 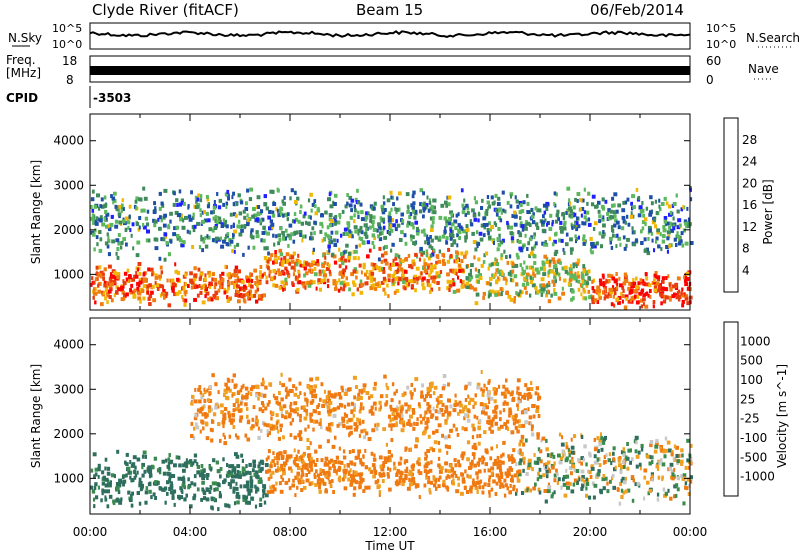 What do you see at coordinates (749, 140) in the screenshot?
I see `colorbar-tick: 28` at bounding box center [749, 140].